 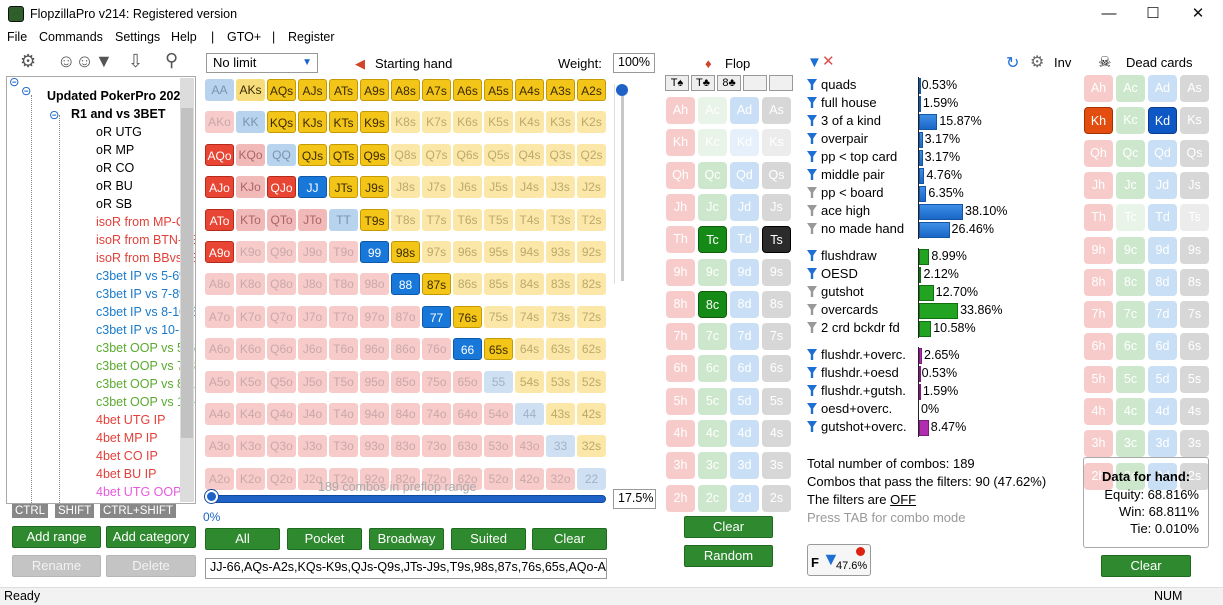 I want to click on hand-cell: 54s, so click(x=529, y=381).